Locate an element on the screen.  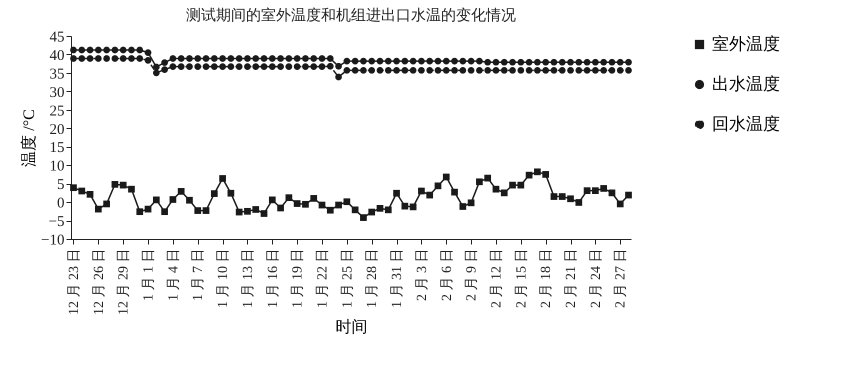
x-tick-label: 1 月 22 日 is located at coordinates (323, 278).